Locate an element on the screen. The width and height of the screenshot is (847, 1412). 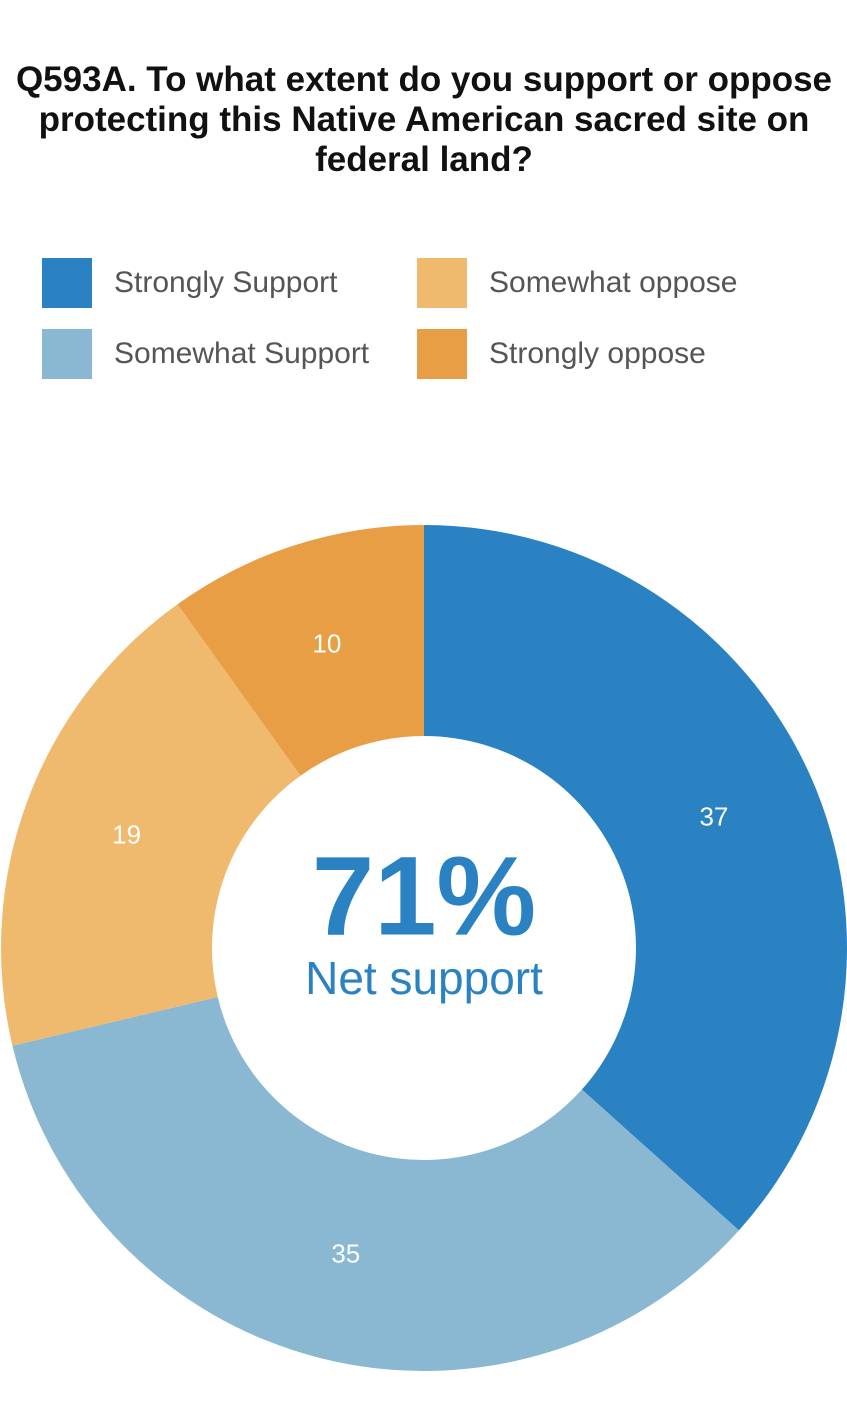
legend-label: Somewhat Support is located at coordinates (242, 353).